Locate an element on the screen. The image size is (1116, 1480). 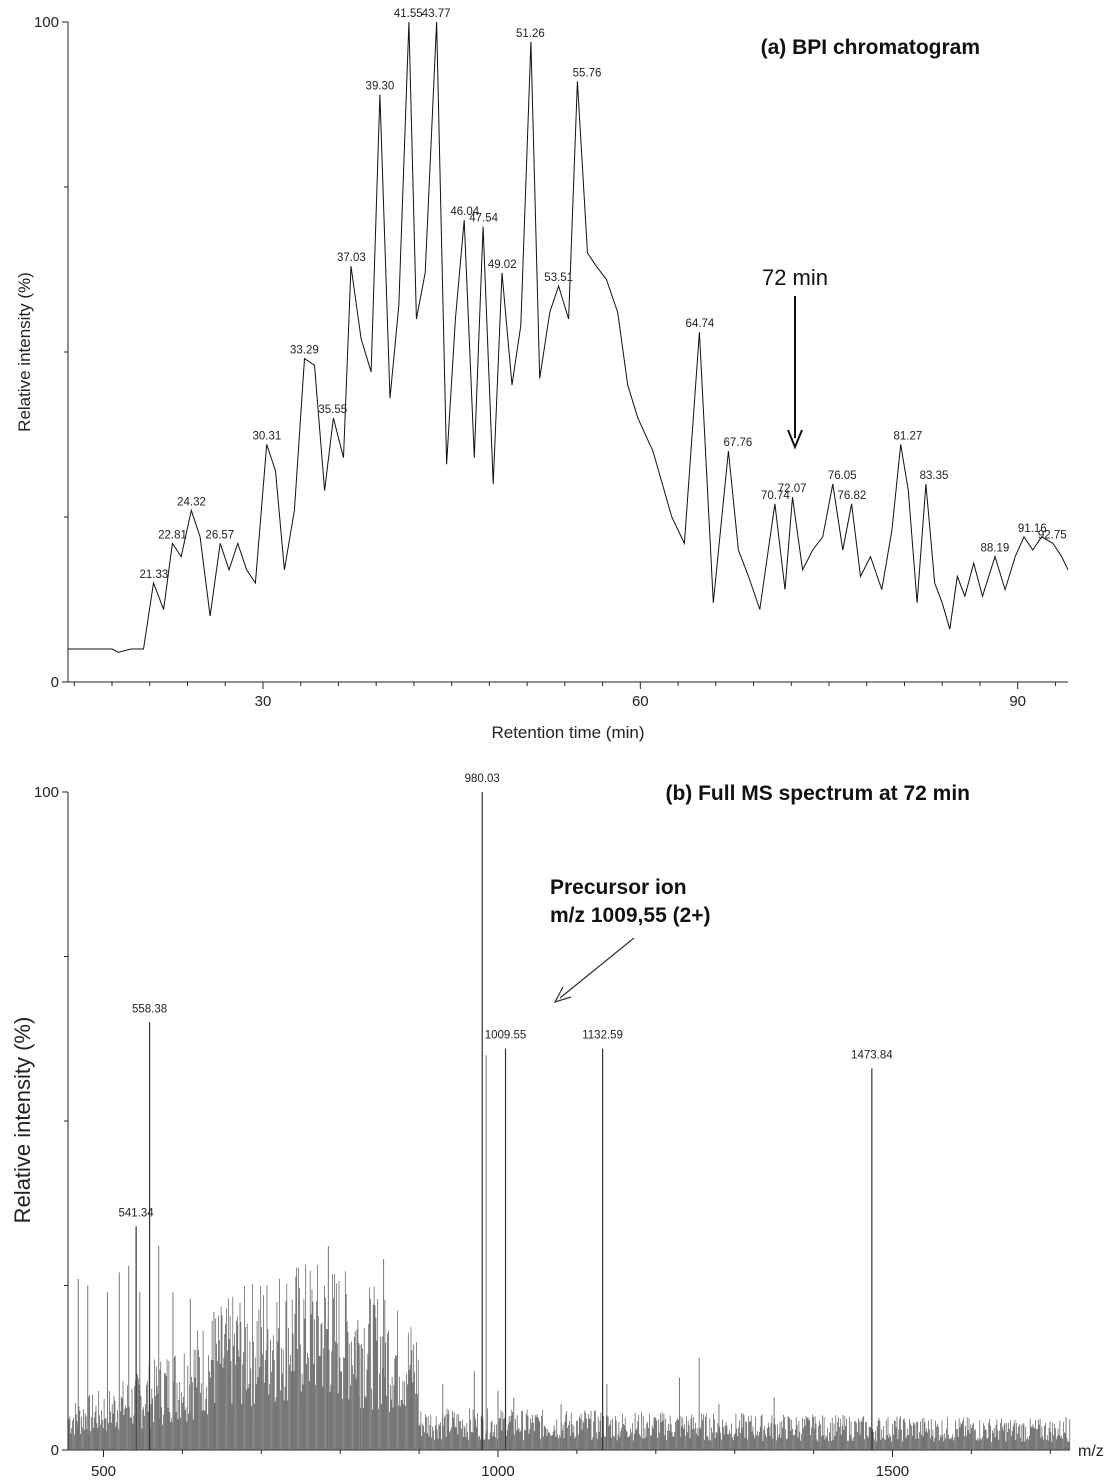
a-peak-label: 43.77 is located at coordinates (436, 14).